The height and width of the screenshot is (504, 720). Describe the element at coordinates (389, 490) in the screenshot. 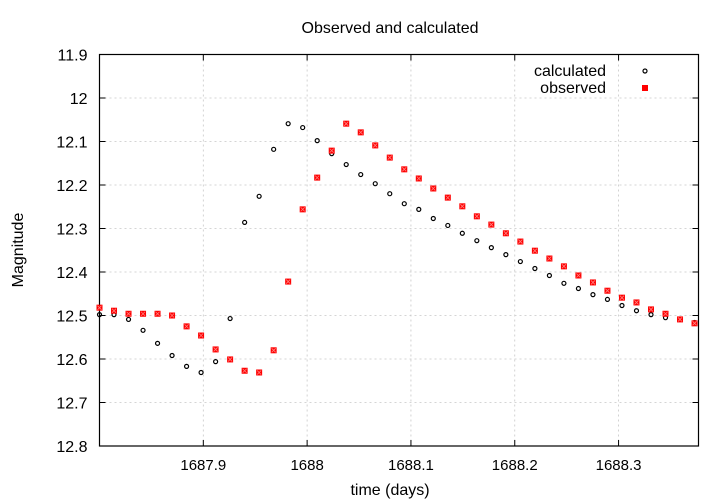

I see `x-axis-label: time (days)` at that location.